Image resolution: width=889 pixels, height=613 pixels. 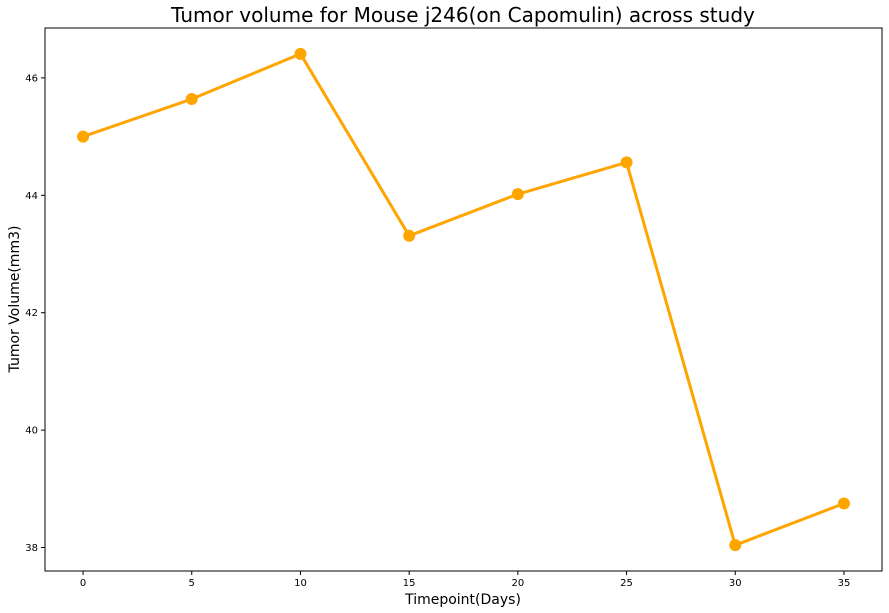 What do you see at coordinates (465, 580) in the screenshot?
I see `x-axis: 0 5 10 15 20 25 30 35` at bounding box center [465, 580].